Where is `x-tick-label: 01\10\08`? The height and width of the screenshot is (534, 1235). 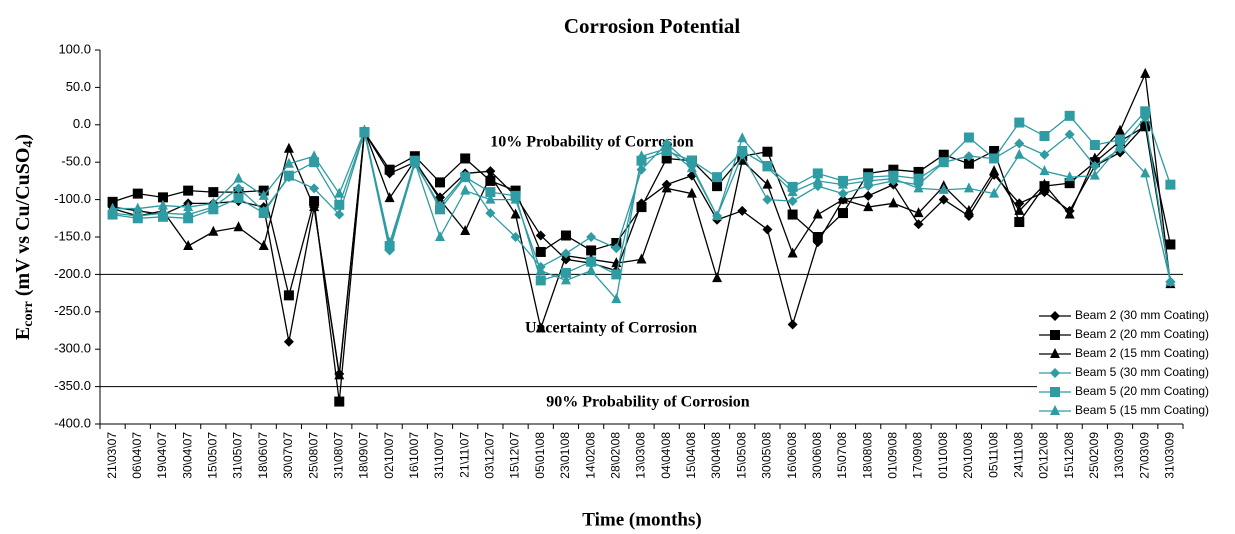 x-tick-label: 01\10\08 is located at coordinates (943, 455).